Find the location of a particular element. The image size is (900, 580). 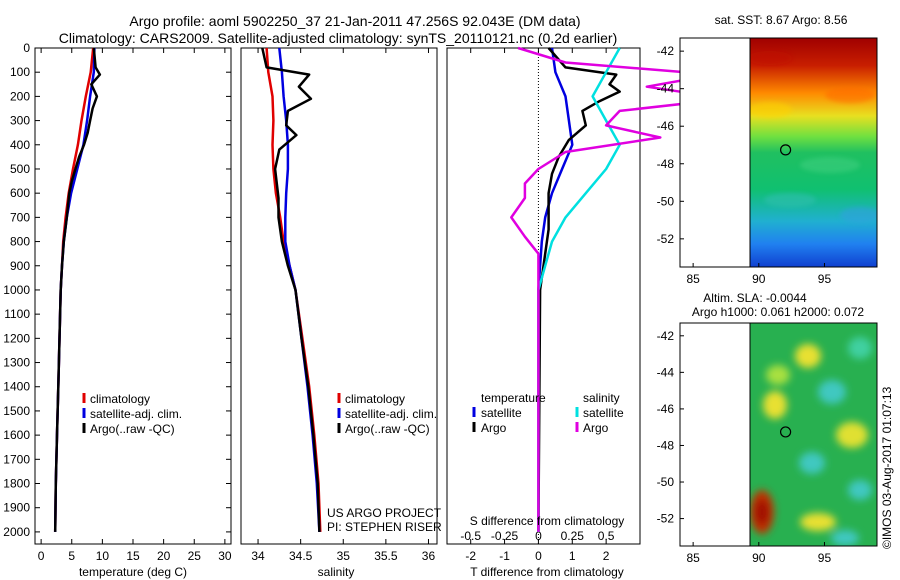

x-tick-label: 35.5 is located at coordinates (386, 556).